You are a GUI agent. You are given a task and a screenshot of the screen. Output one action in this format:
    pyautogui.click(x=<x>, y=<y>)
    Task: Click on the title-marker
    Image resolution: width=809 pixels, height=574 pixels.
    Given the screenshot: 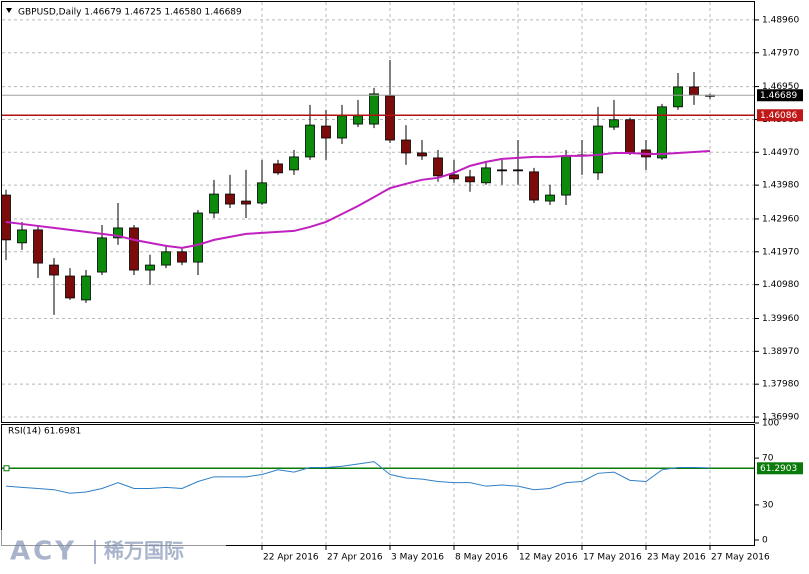 What is the action you would take?
    pyautogui.click(x=9, y=10)
    